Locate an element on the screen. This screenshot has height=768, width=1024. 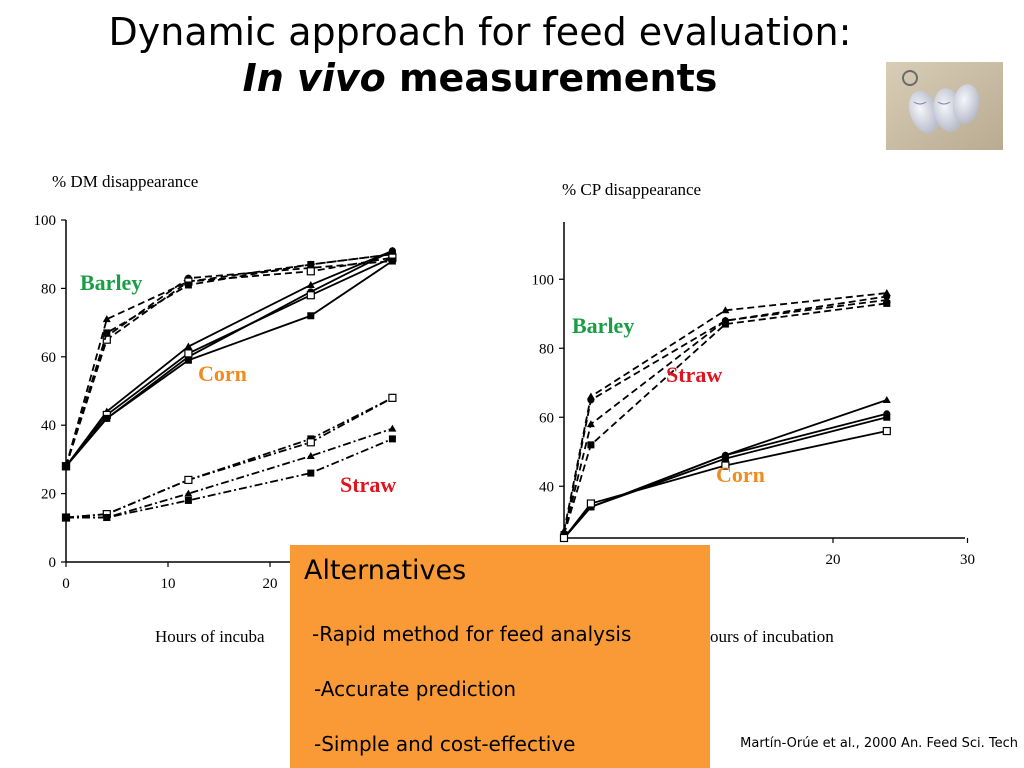
x-tick-label: 10 is located at coordinates (168, 584).